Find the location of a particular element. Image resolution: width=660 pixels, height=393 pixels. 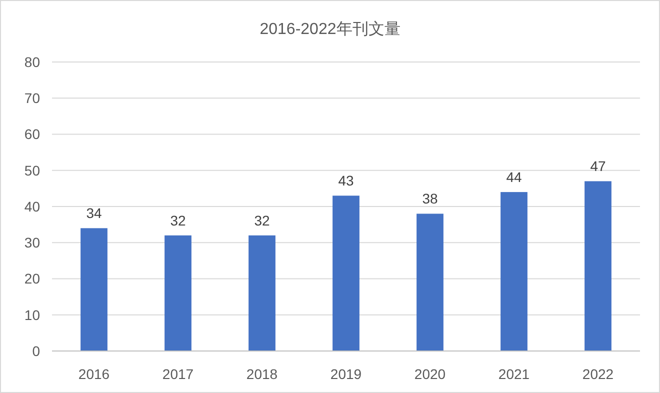

x-tick-label: 2018 is located at coordinates (262, 374).